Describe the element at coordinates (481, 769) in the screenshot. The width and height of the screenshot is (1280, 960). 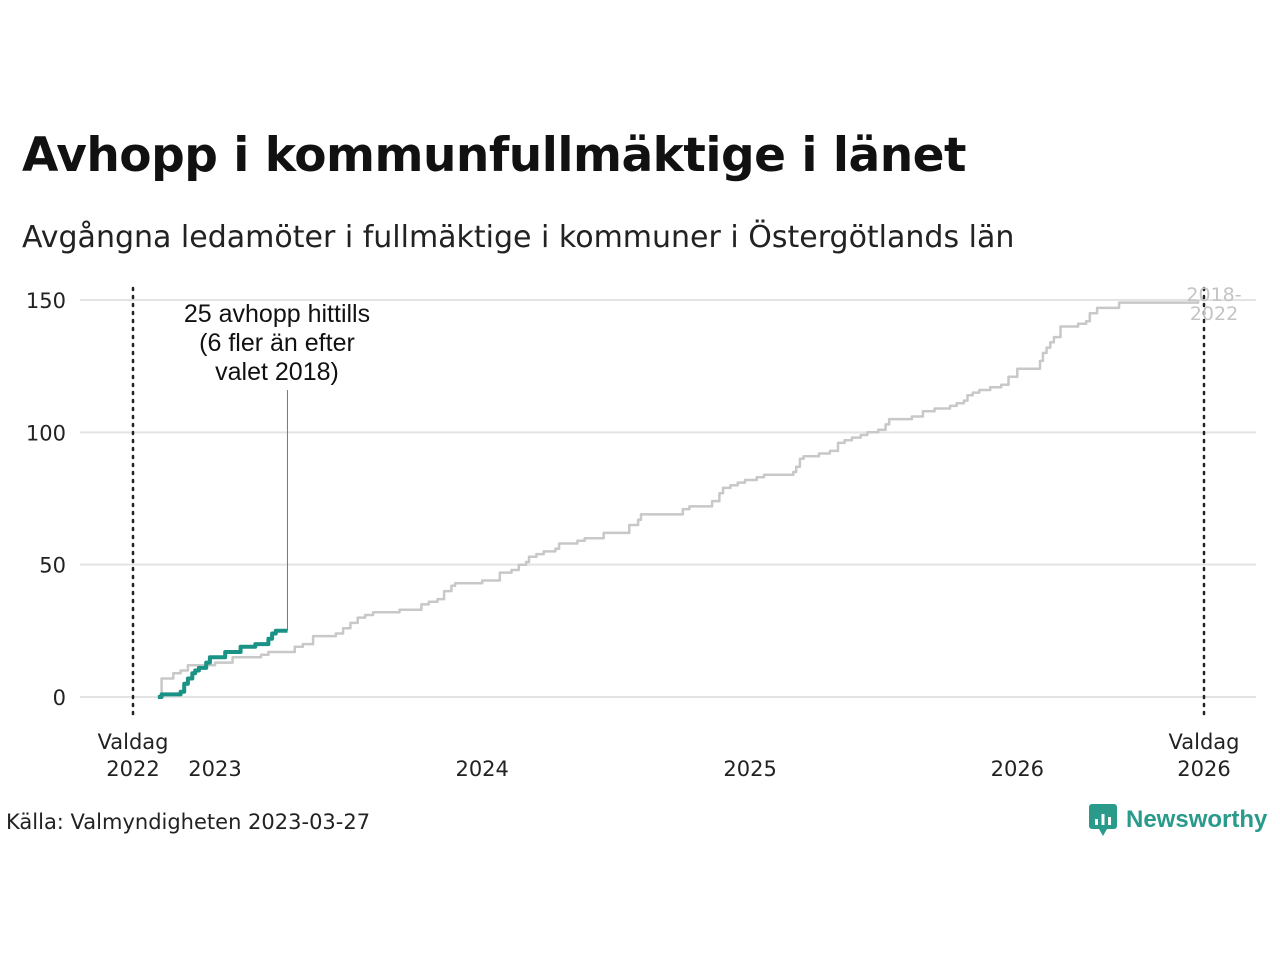
I see `x-tick-label: 2024` at that location.